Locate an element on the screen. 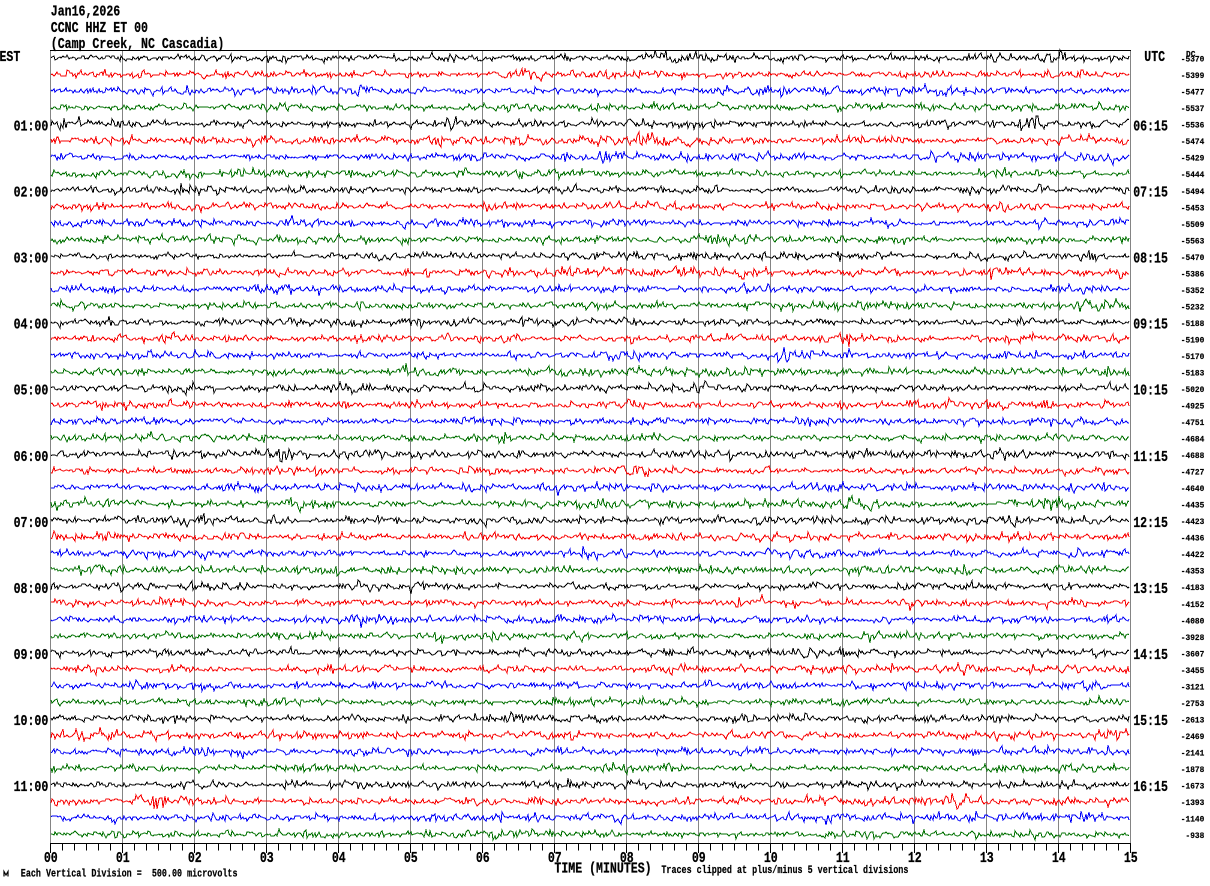 This screenshot has height=886, width=1210. svg-text: -5474 is located at coordinates (1193, 142).